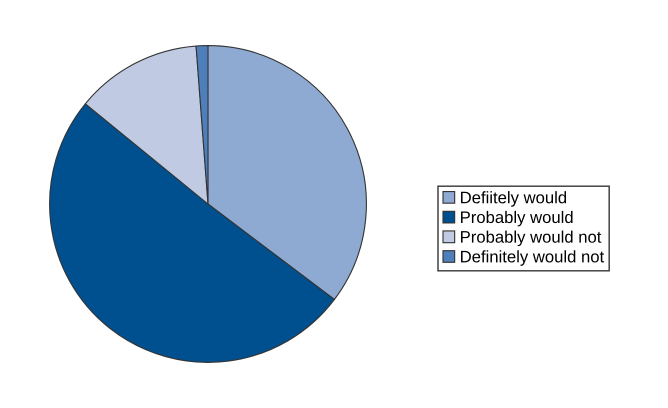 Image resolution: width=668 pixels, height=408 pixels. What do you see at coordinates (532, 258) in the screenshot?
I see `legend-label: Definitely would not` at bounding box center [532, 258].